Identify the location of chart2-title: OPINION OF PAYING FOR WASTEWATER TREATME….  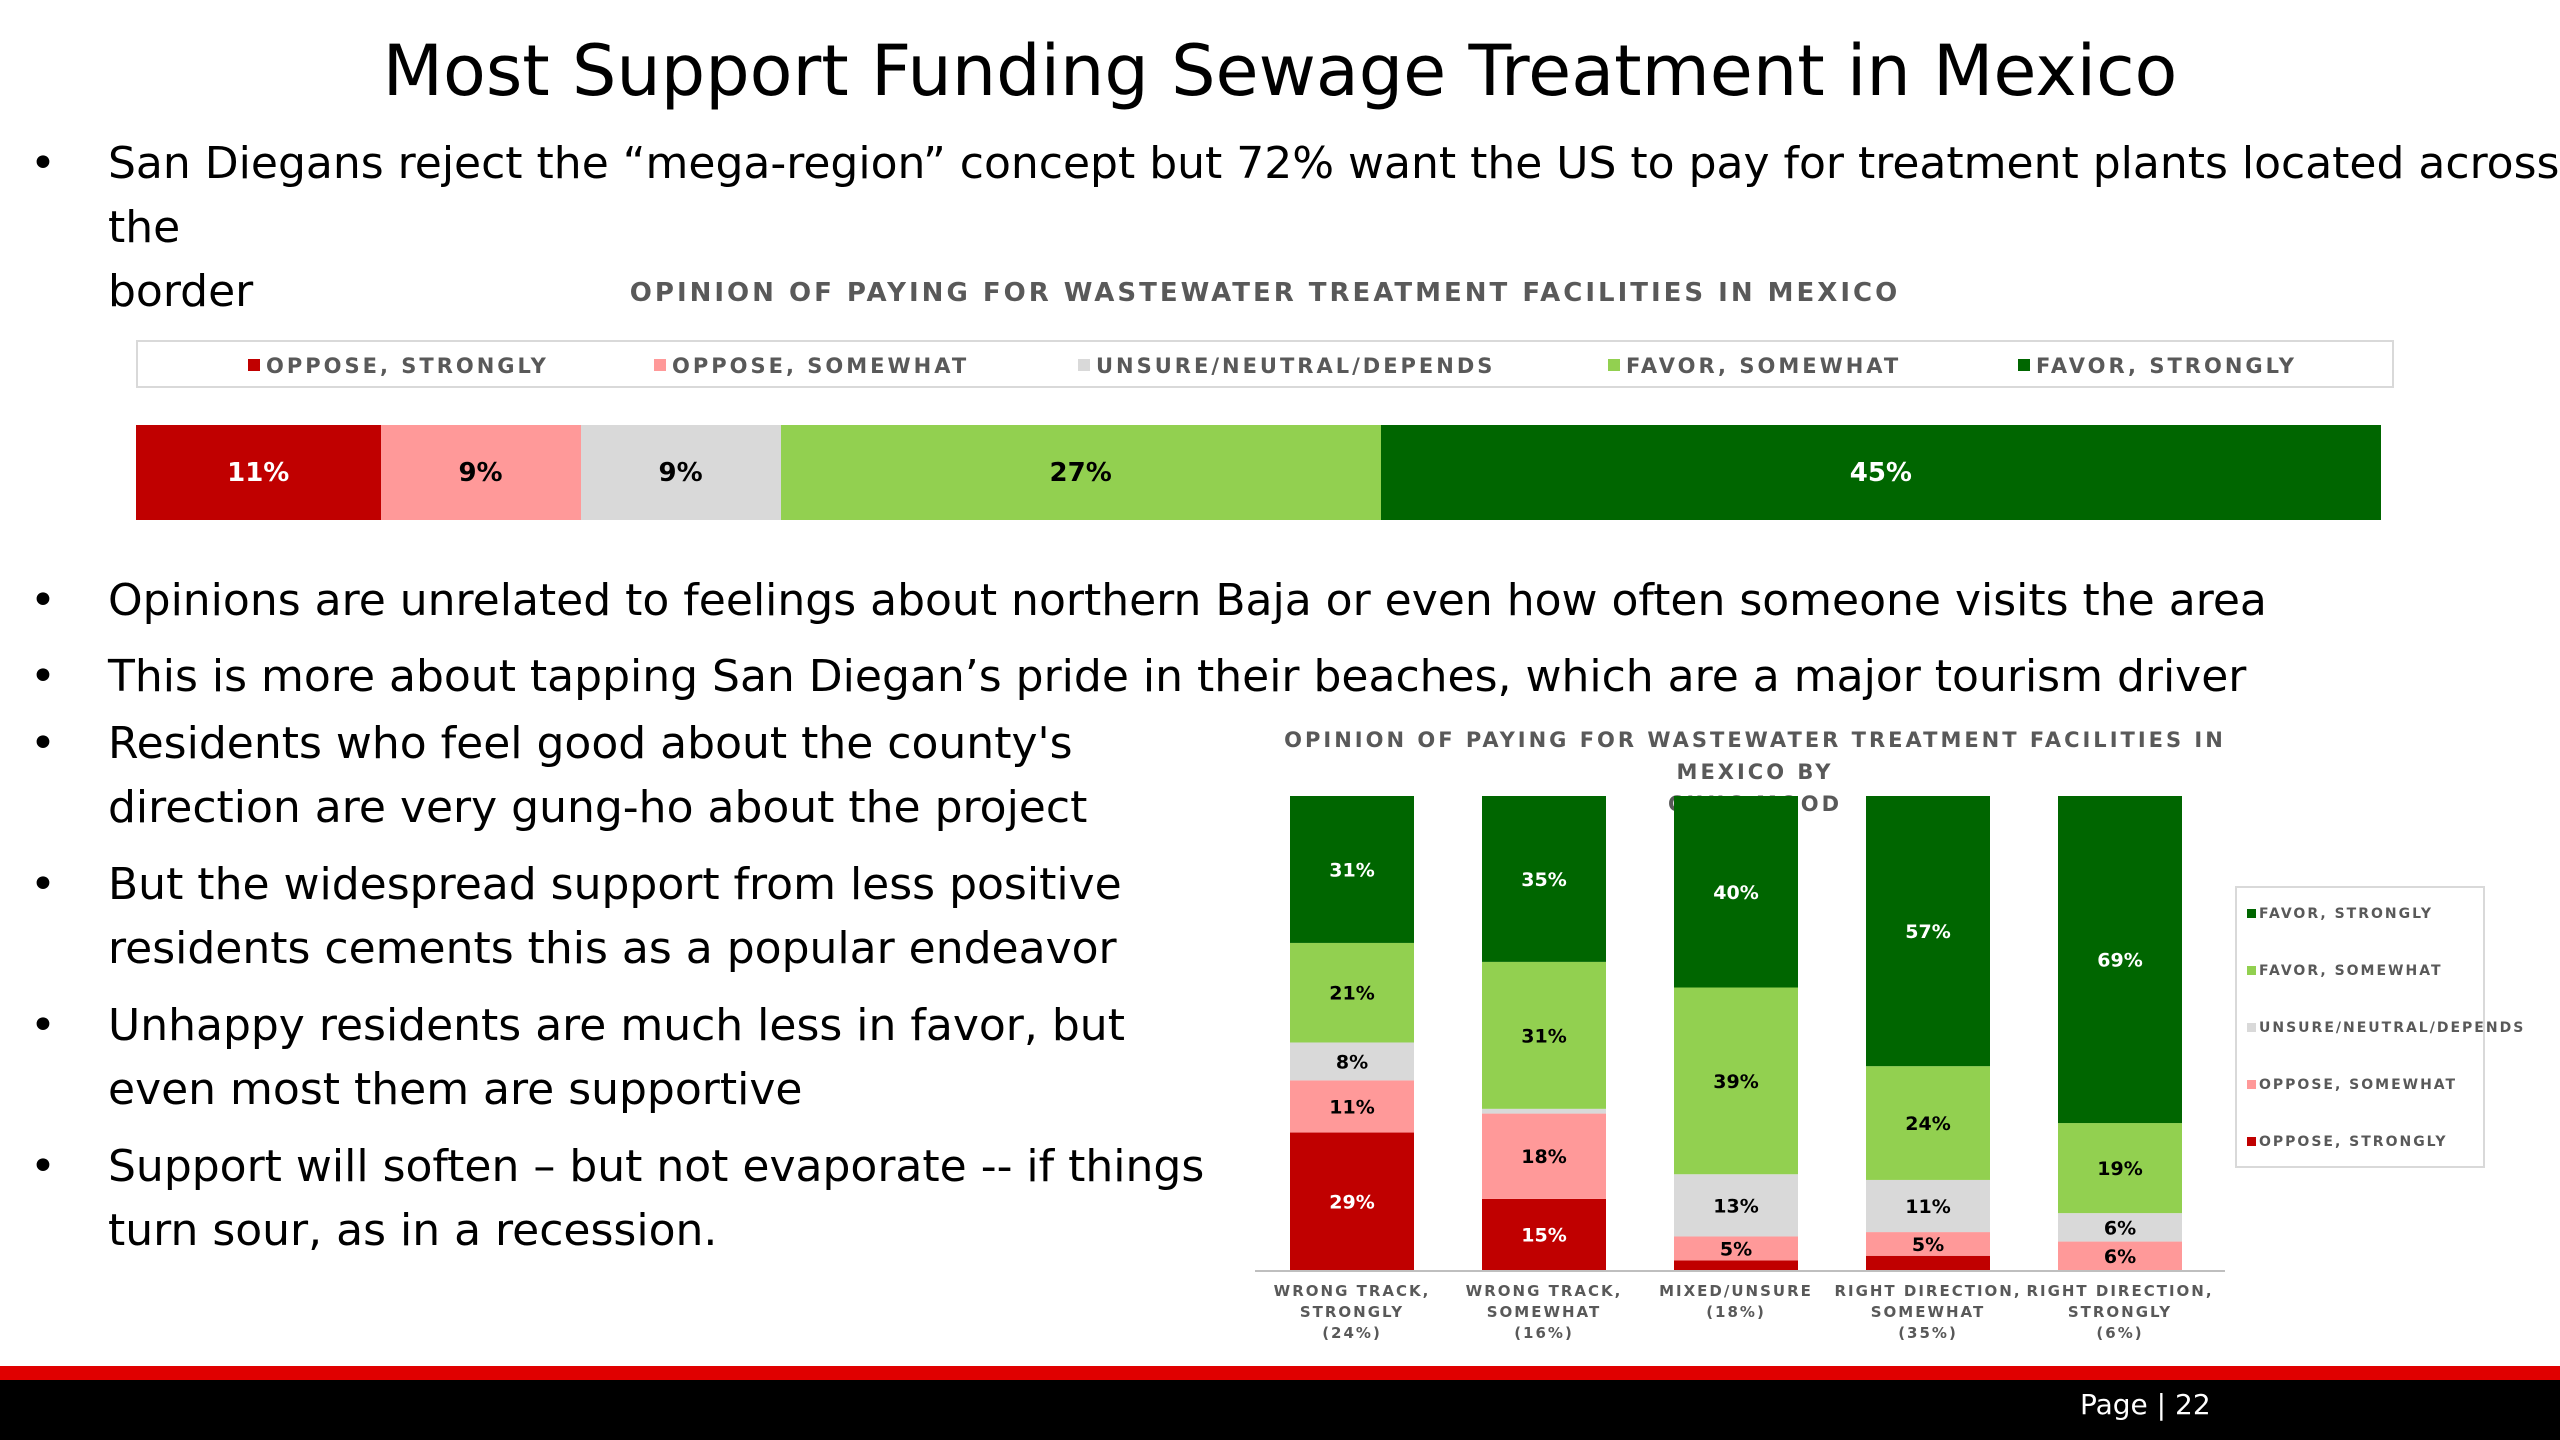
(1755, 772).